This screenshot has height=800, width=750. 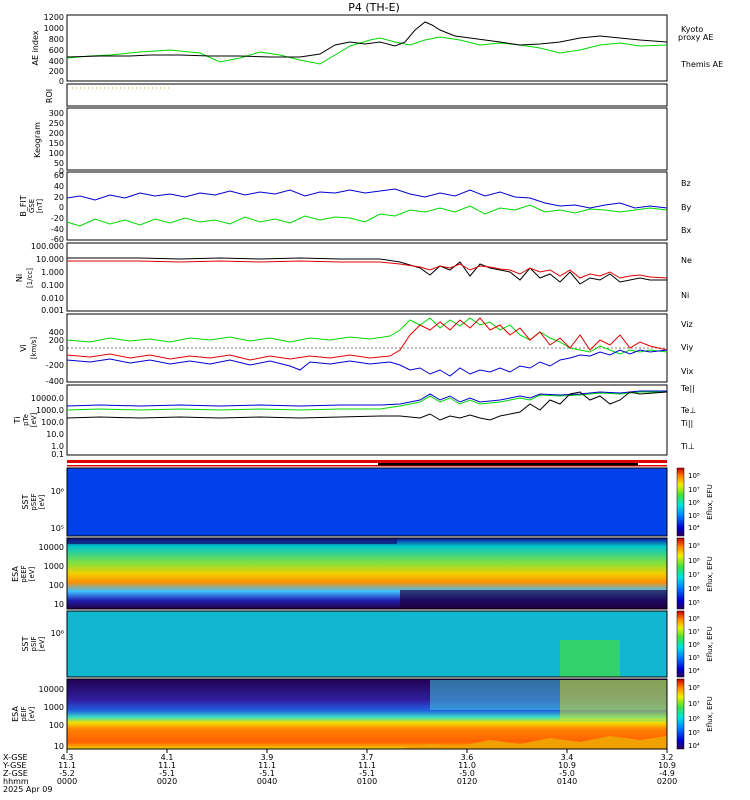 What do you see at coordinates (32, 573) in the screenshot?
I see `esa-e-unit: [eV]` at bounding box center [32, 573].